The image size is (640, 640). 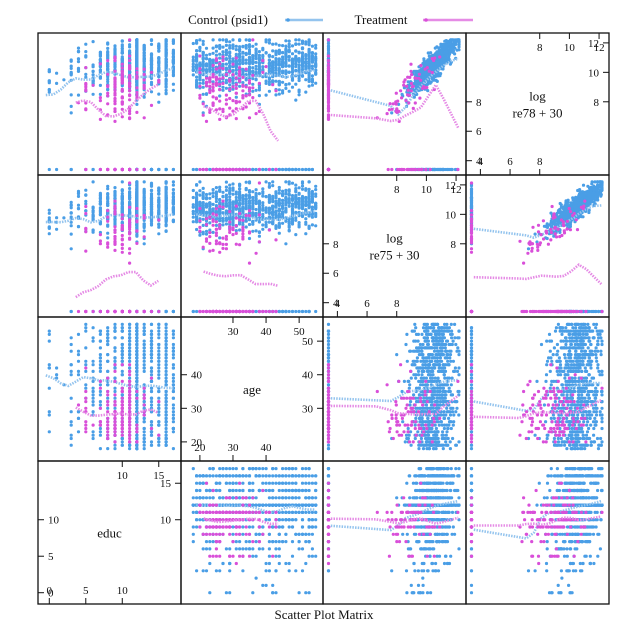 I want to click on diagonal-tick-label-re78: 8, so click(x=597, y=103).